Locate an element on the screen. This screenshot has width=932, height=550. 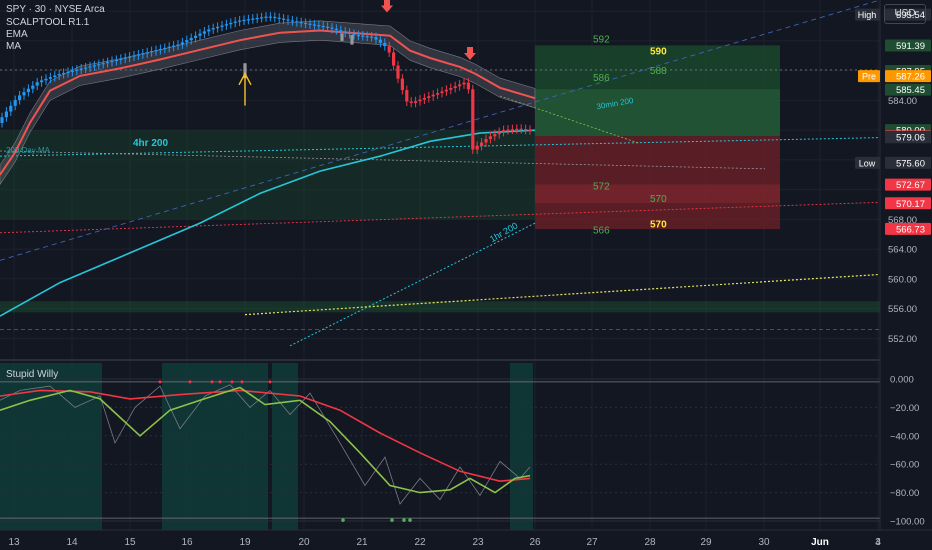
osc-tick-label: −40.00 is located at coordinates (904, 436).